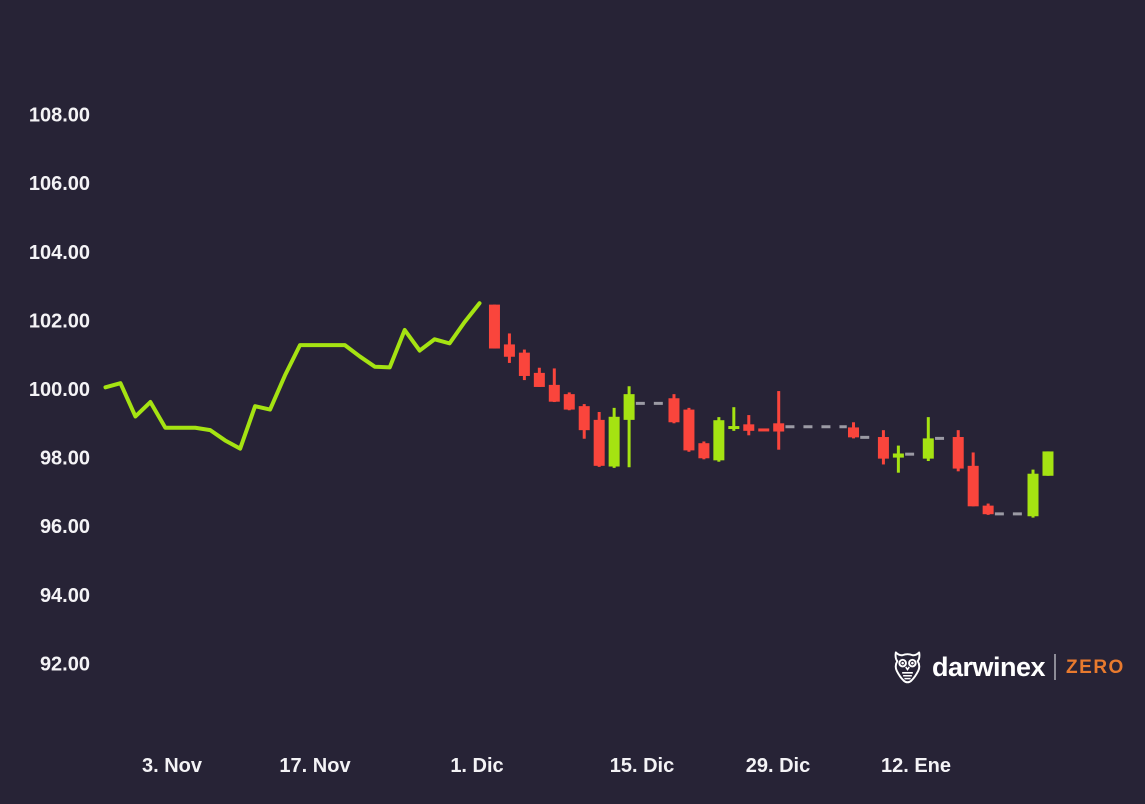 The image size is (1145, 804). What do you see at coordinates (907, 667) in the screenshot?
I see `darwinex-owl-icon` at bounding box center [907, 667].